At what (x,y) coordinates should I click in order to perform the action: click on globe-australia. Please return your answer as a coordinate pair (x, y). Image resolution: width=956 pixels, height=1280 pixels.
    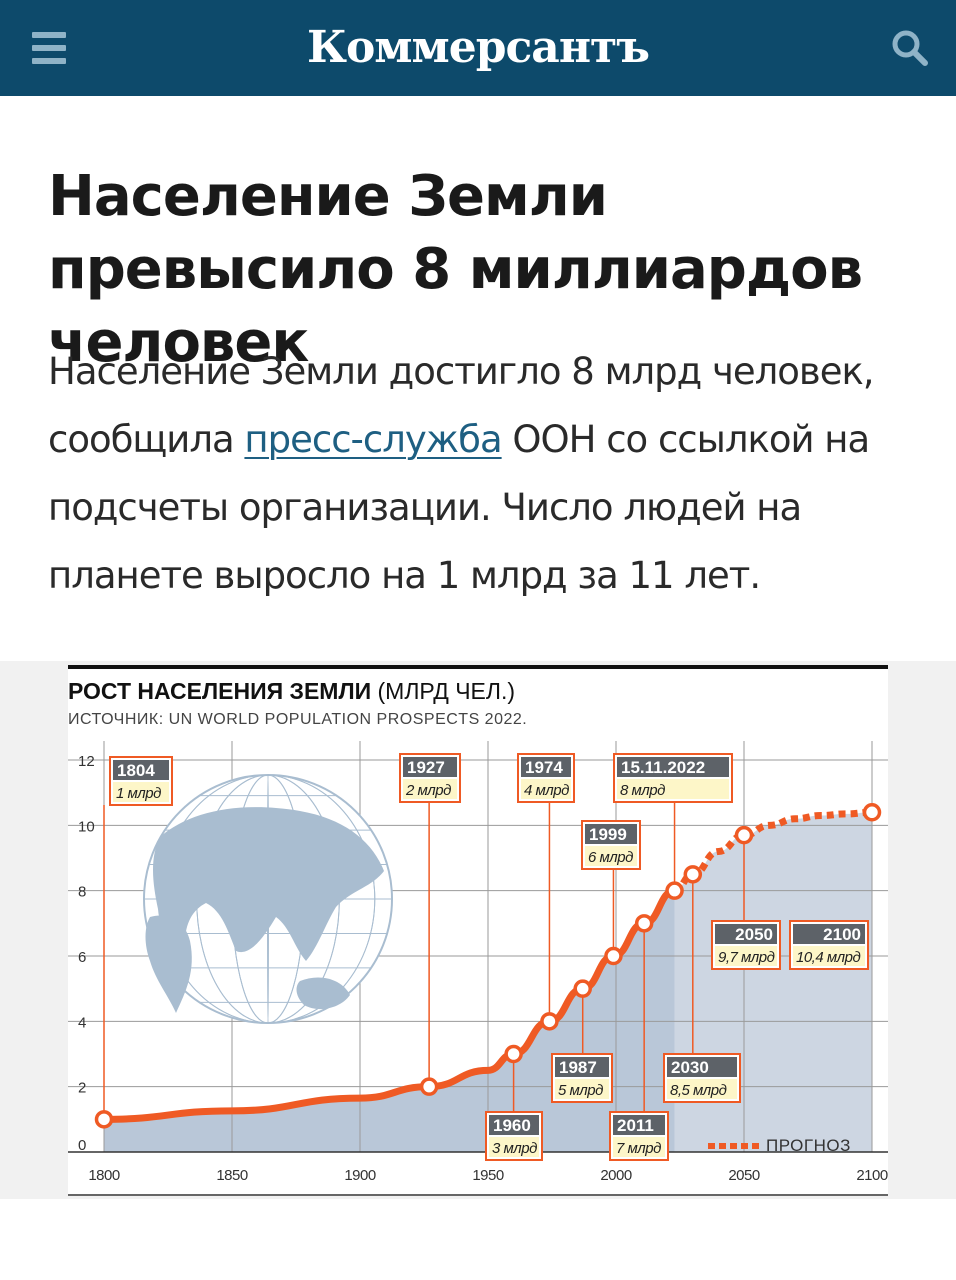
    Looking at the image, I should click on (323, 993).